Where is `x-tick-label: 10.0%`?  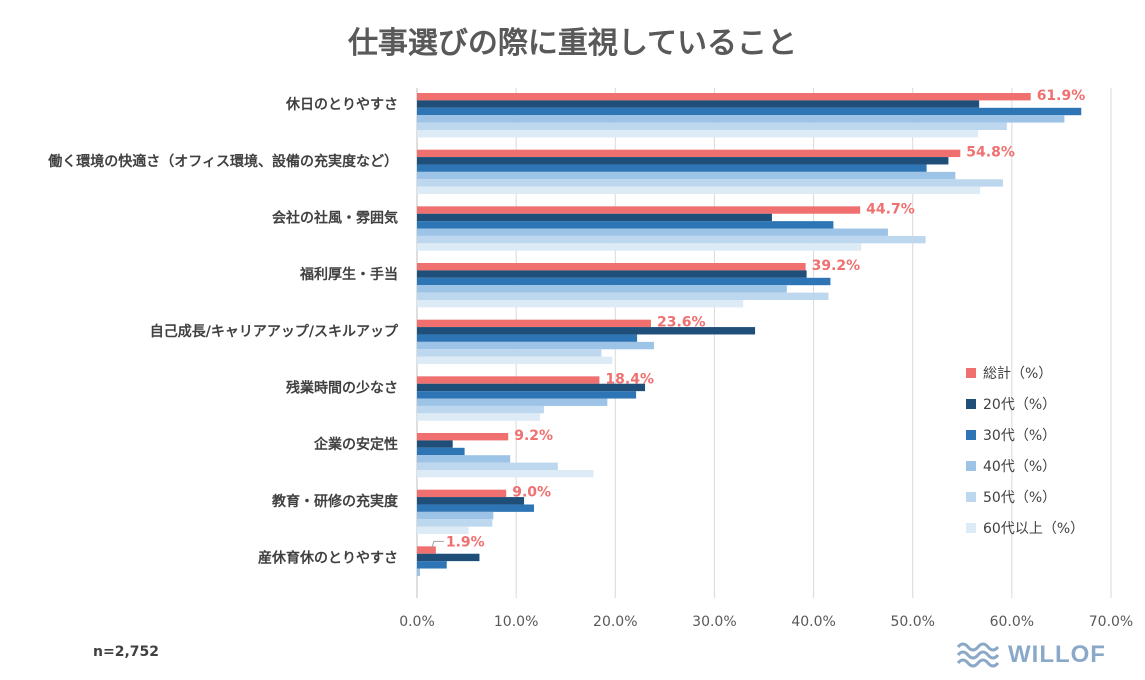 x-tick-label: 10.0% is located at coordinates (516, 622).